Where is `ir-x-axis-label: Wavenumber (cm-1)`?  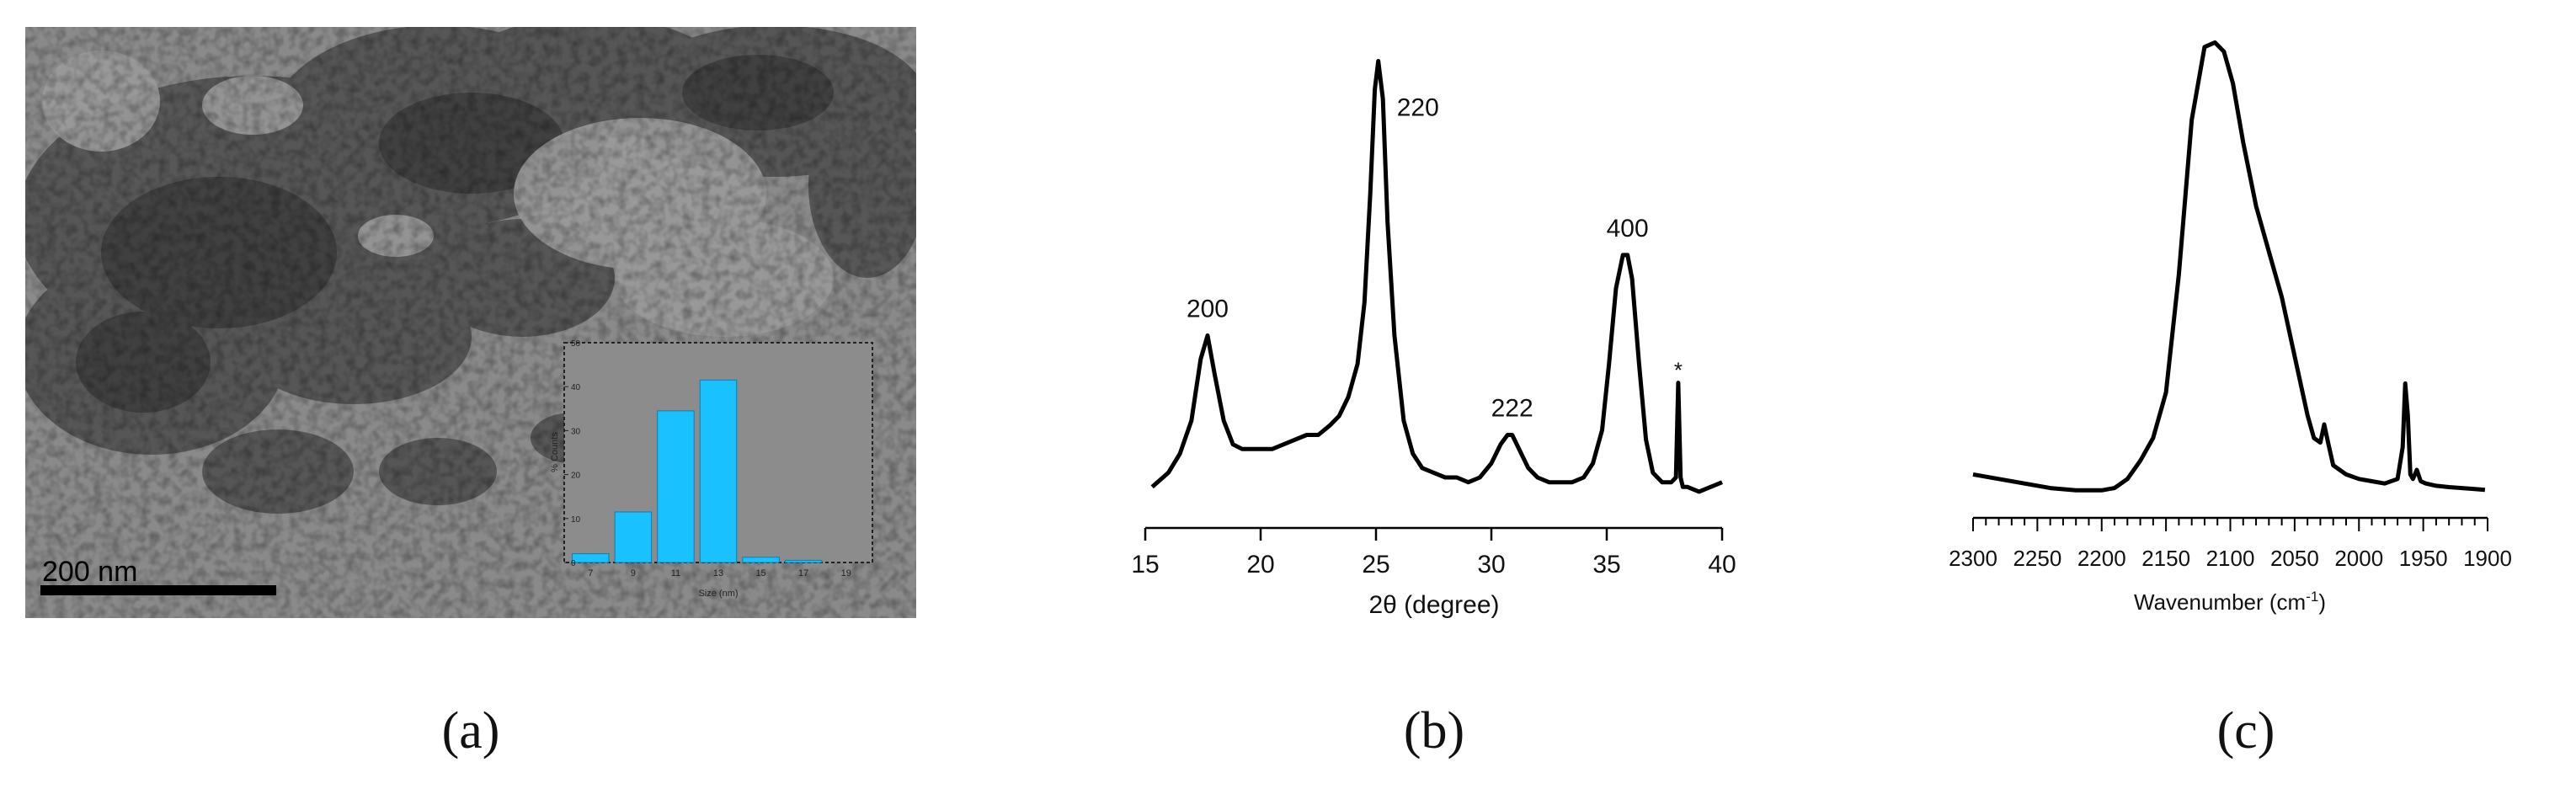
ir-x-axis-label: Wavenumber (cm-1) is located at coordinates (2230, 602).